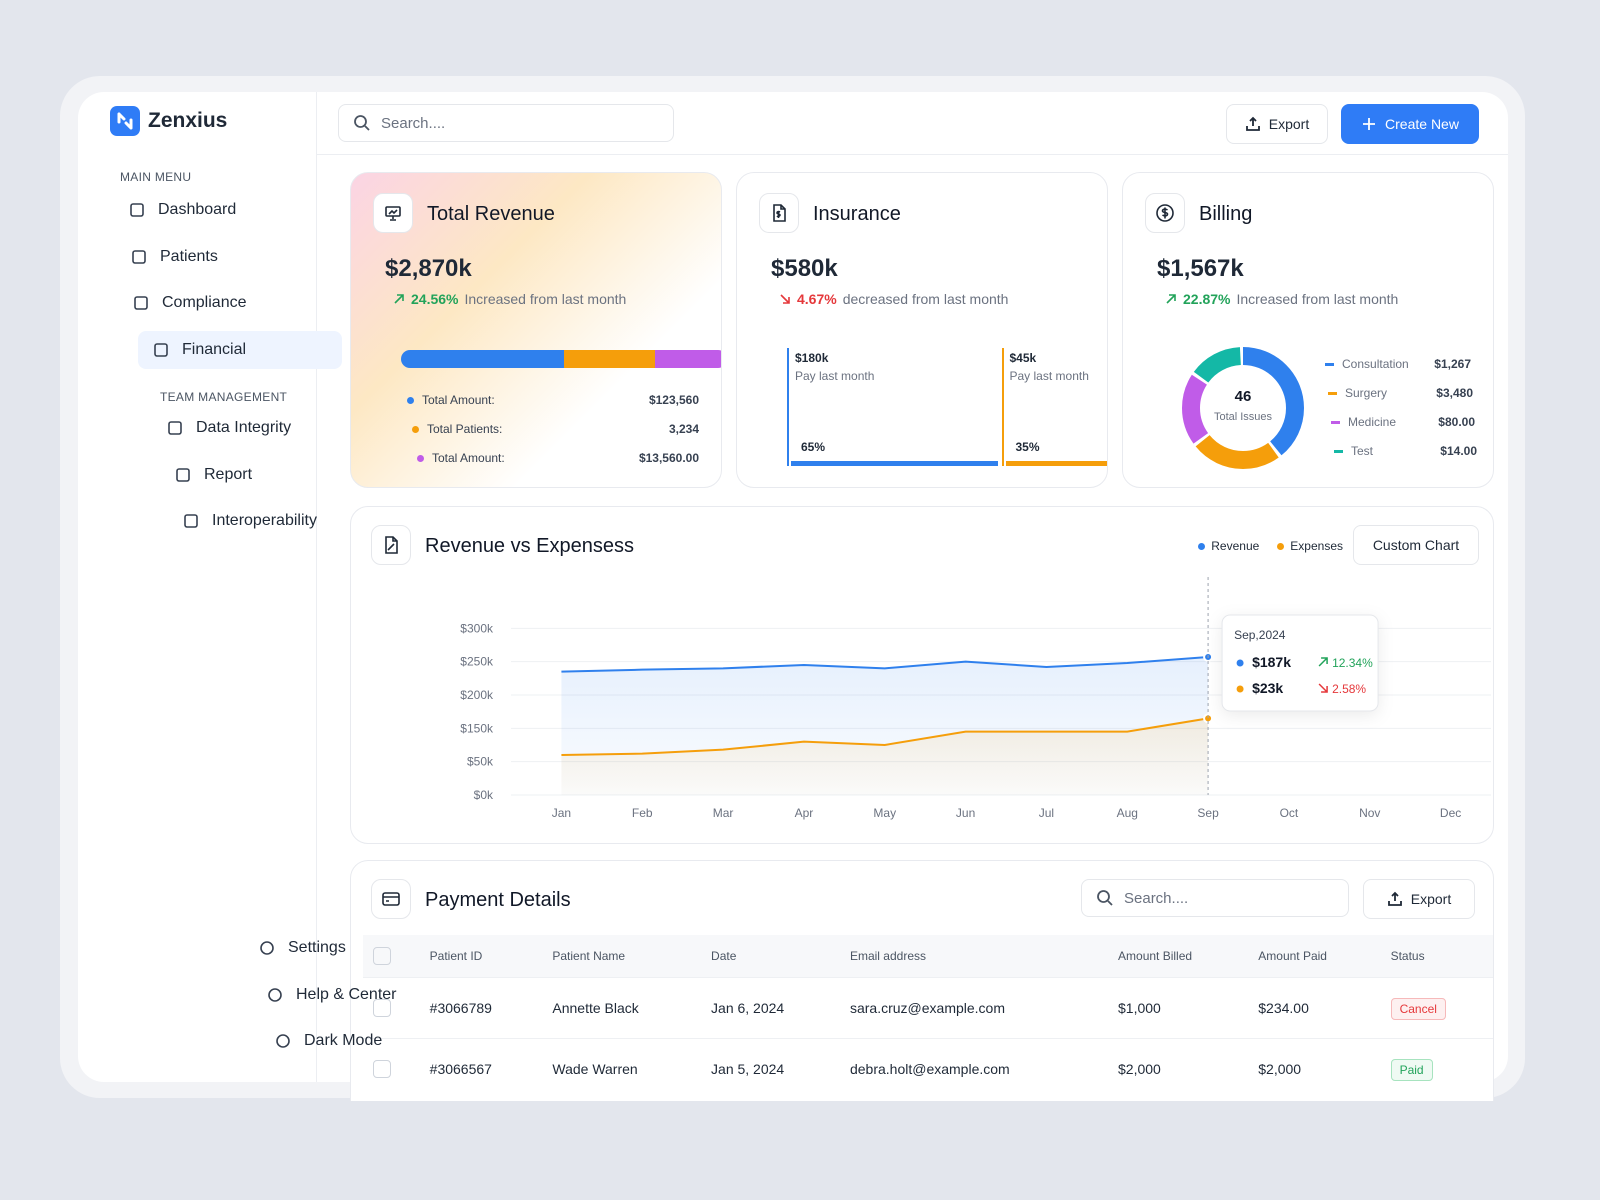 This screenshot has height=1200, width=1600. I want to click on y-tick-label: $150k, so click(477, 728).